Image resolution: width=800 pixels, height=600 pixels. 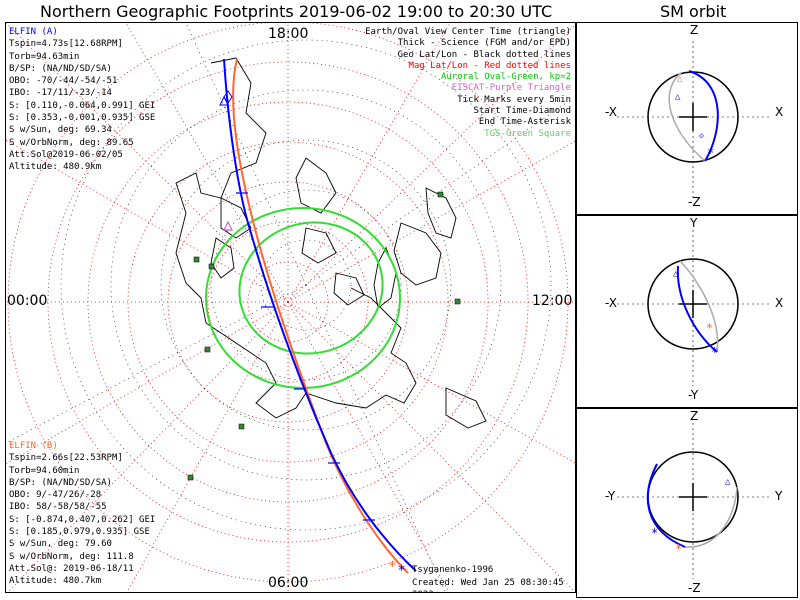 I want to click on start-diamond, so click(x=228, y=97).